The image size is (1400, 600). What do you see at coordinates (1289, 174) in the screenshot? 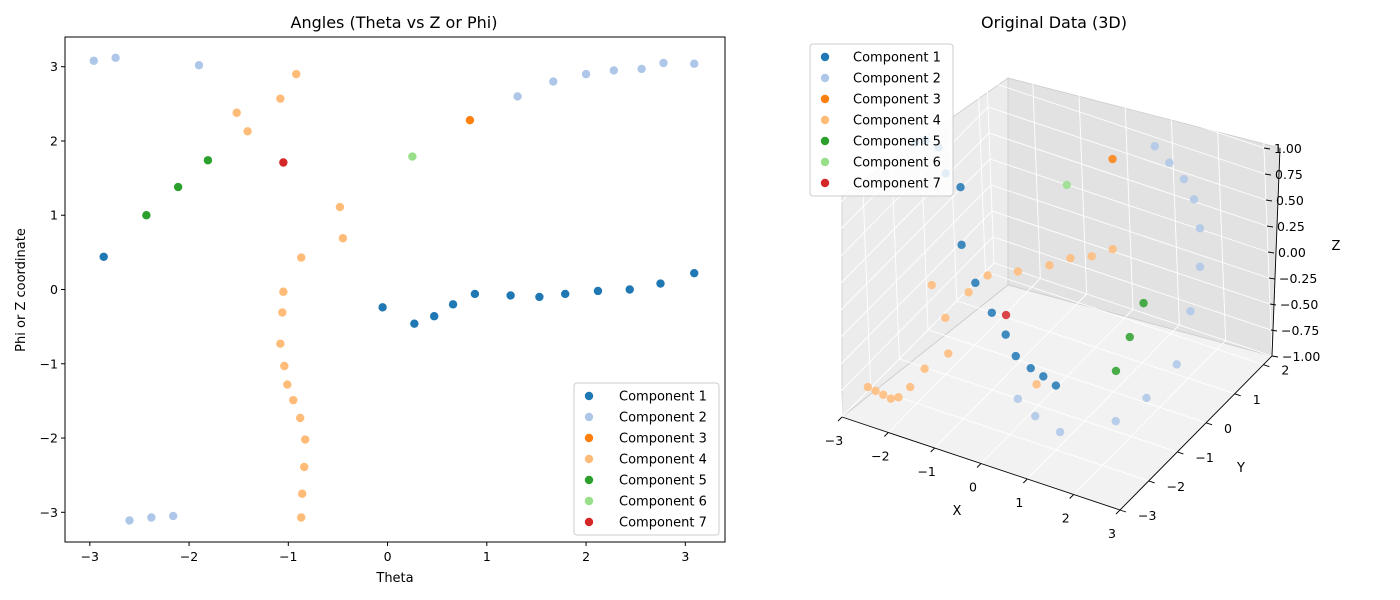
I see `z-tick-label: 0.75` at bounding box center [1289, 174].